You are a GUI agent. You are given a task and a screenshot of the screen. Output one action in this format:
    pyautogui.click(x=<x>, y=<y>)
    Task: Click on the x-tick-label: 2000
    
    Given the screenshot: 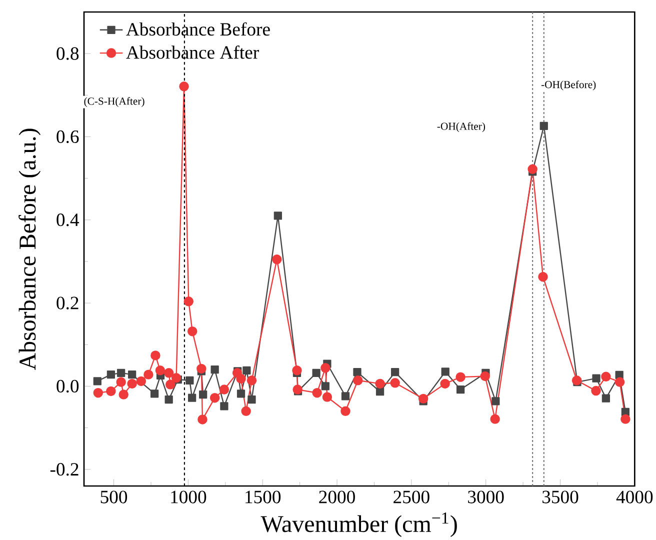 What is the action you would take?
    pyautogui.click(x=337, y=497)
    